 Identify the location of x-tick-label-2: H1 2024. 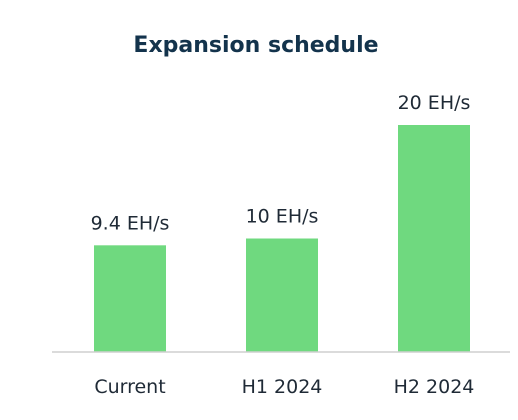
(282, 387).